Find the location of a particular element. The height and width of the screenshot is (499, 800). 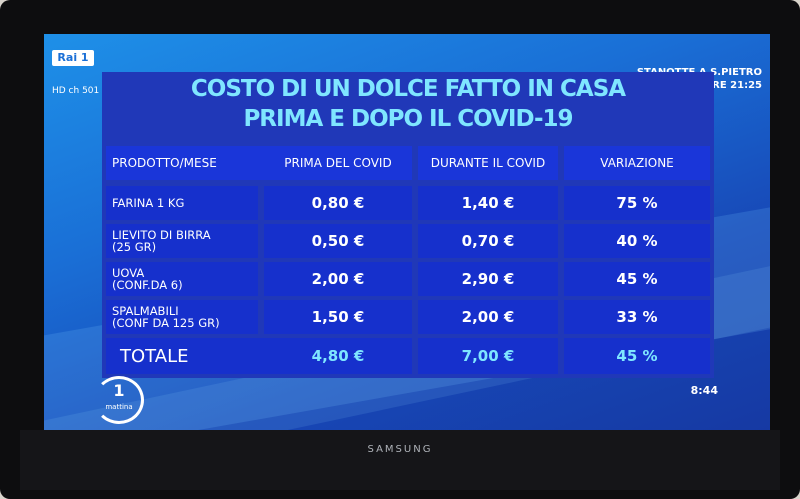

cell-variation: 33 % is located at coordinates (637, 317).